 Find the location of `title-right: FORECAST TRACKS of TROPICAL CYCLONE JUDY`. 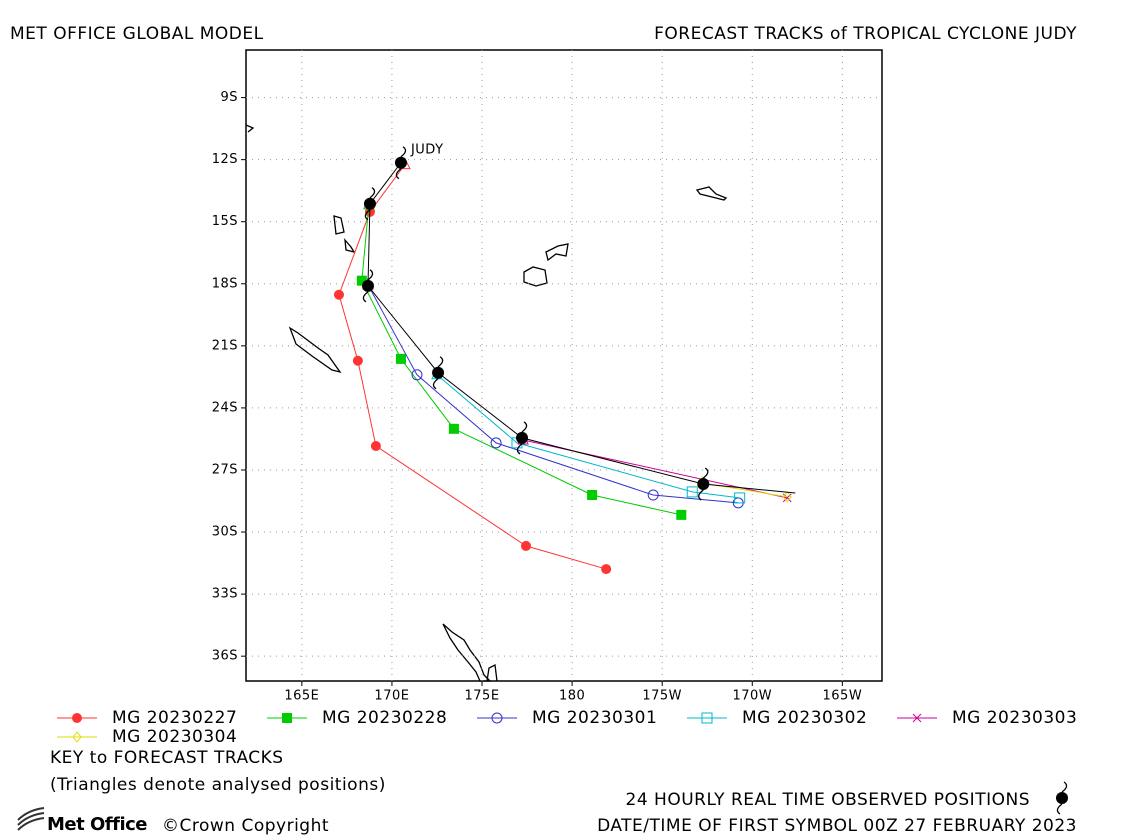

title-right: FORECAST TRACKS of TROPICAL CYCLONE JUDY is located at coordinates (865, 34).